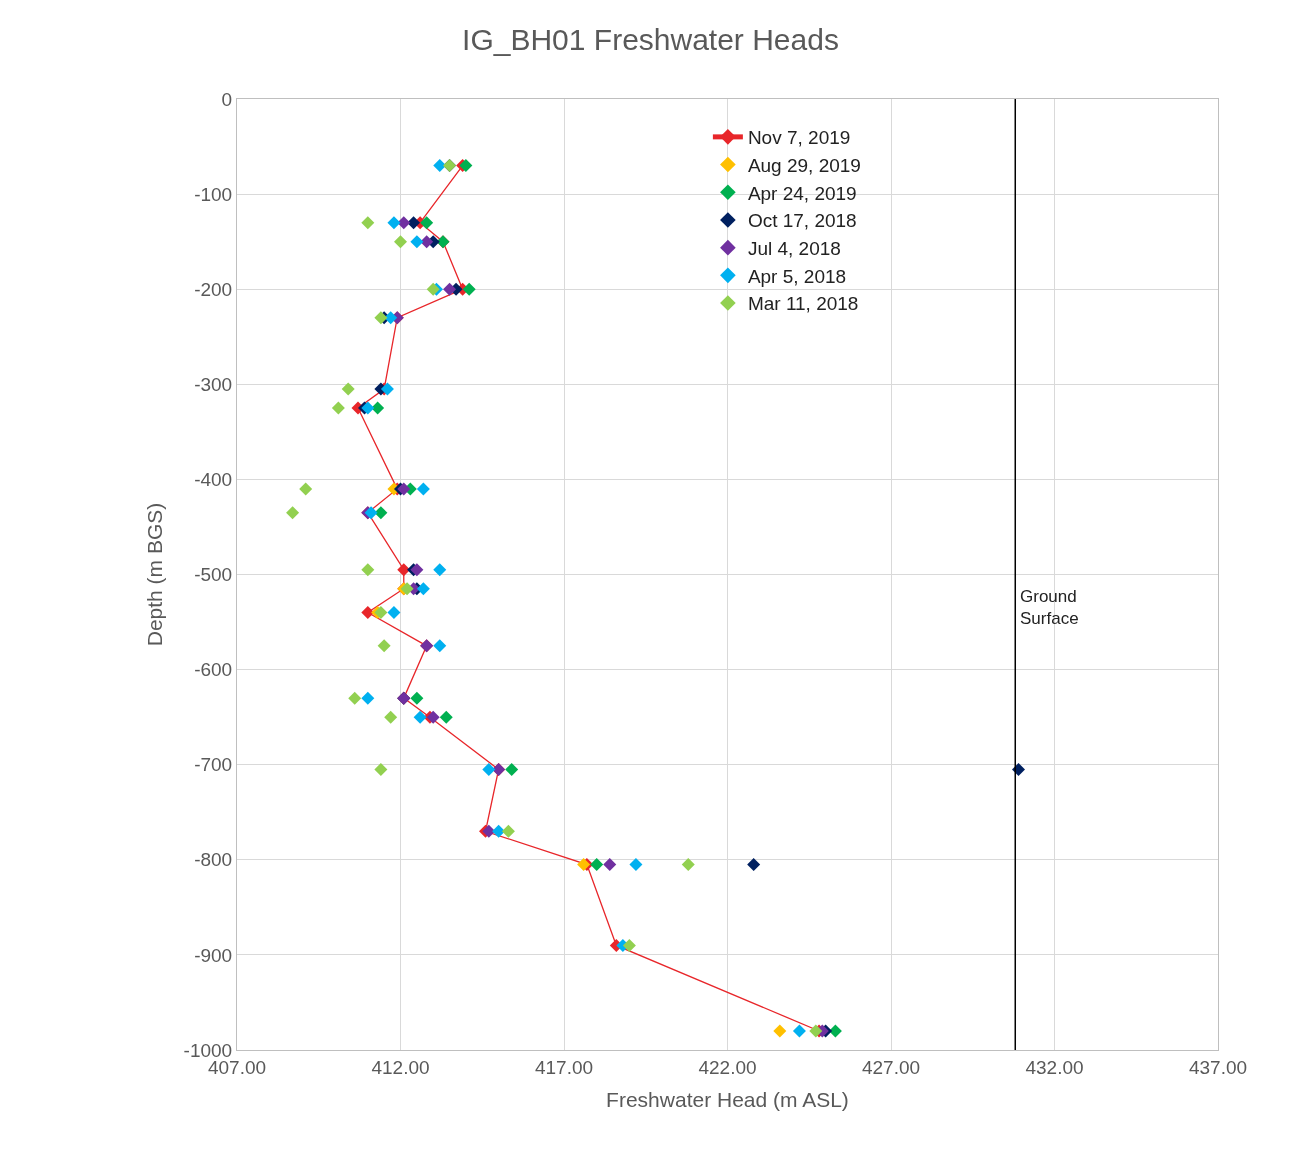  What do you see at coordinates (804, 165) in the screenshot?
I see `legend-label: Aug 29, 2019` at bounding box center [804, 165].